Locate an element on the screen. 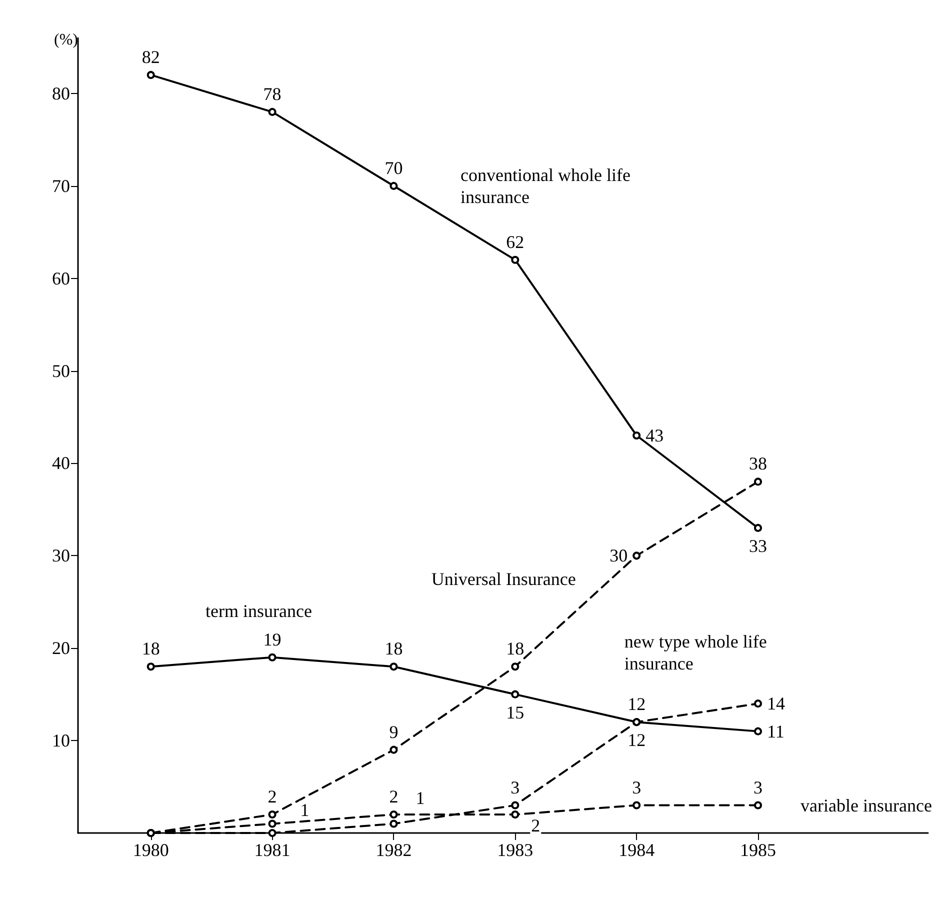  text: term insurance is located at coordinates (259, 611).